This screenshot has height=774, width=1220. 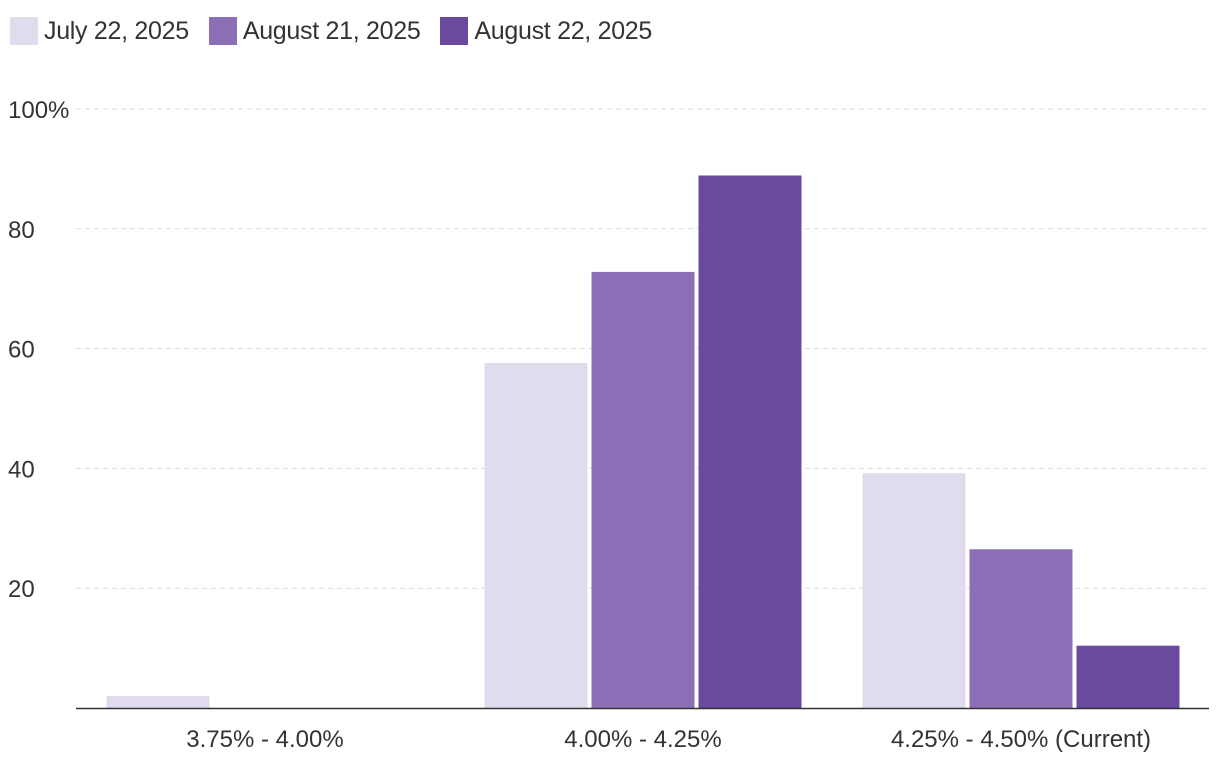 I want to click on bar-series0-category2, so click(x=914, y=590).